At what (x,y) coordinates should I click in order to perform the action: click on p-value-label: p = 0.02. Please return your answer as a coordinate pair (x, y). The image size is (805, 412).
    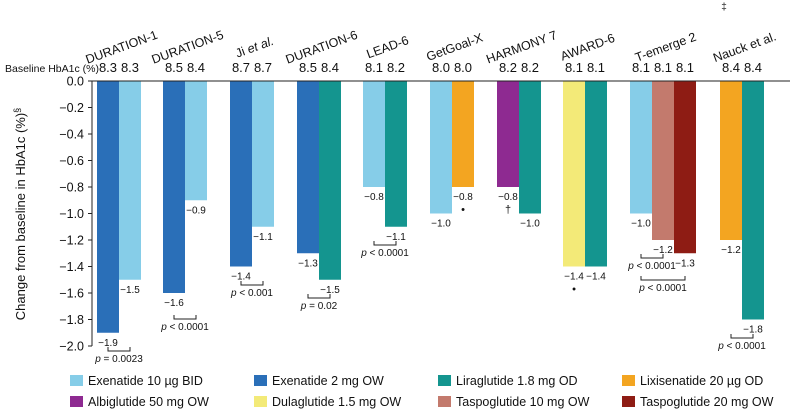
    Looking at the image, I should click on (319, 306).